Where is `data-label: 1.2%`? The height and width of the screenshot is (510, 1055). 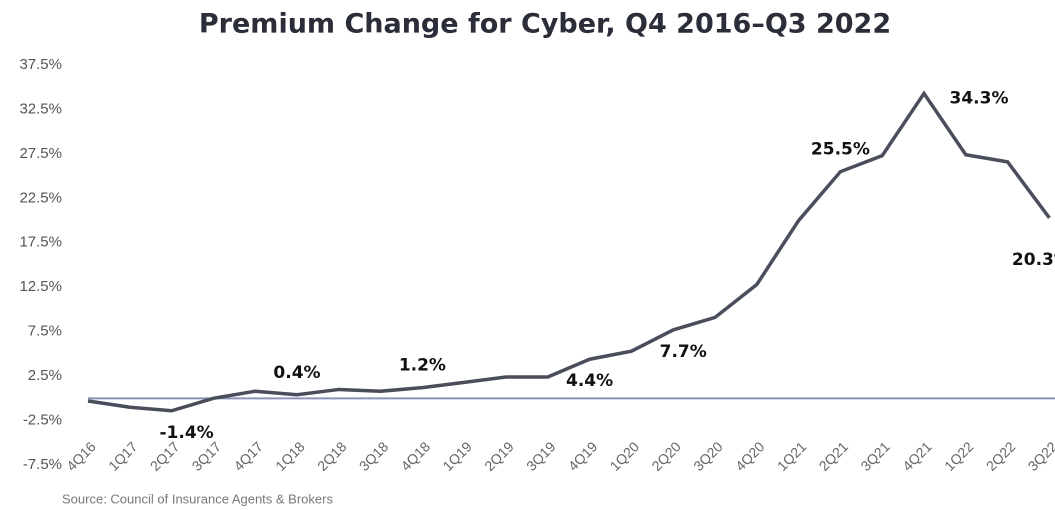 data-label: 1.2% is located at coordinates (422, 366).